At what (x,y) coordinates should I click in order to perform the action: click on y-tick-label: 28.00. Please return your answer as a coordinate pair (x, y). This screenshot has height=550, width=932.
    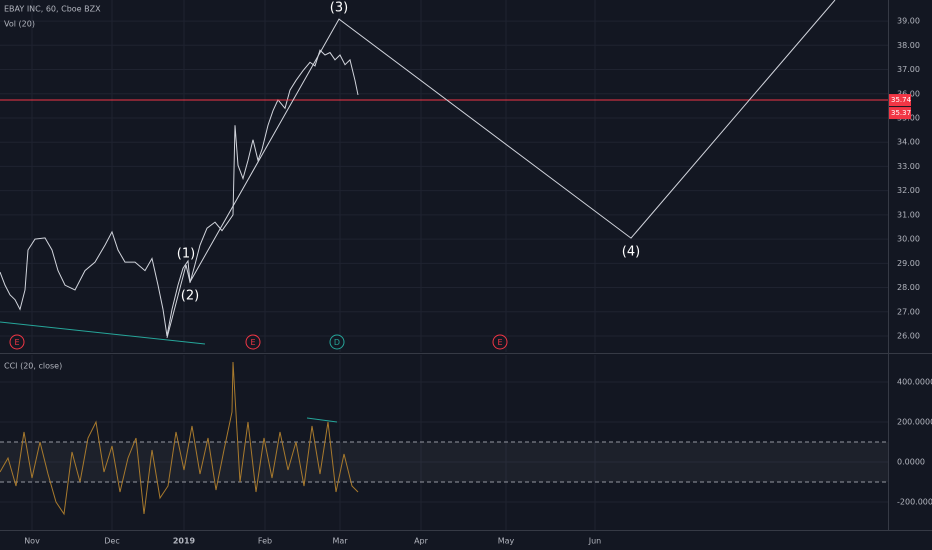
    Looking at the image, I should click on (908, 287).